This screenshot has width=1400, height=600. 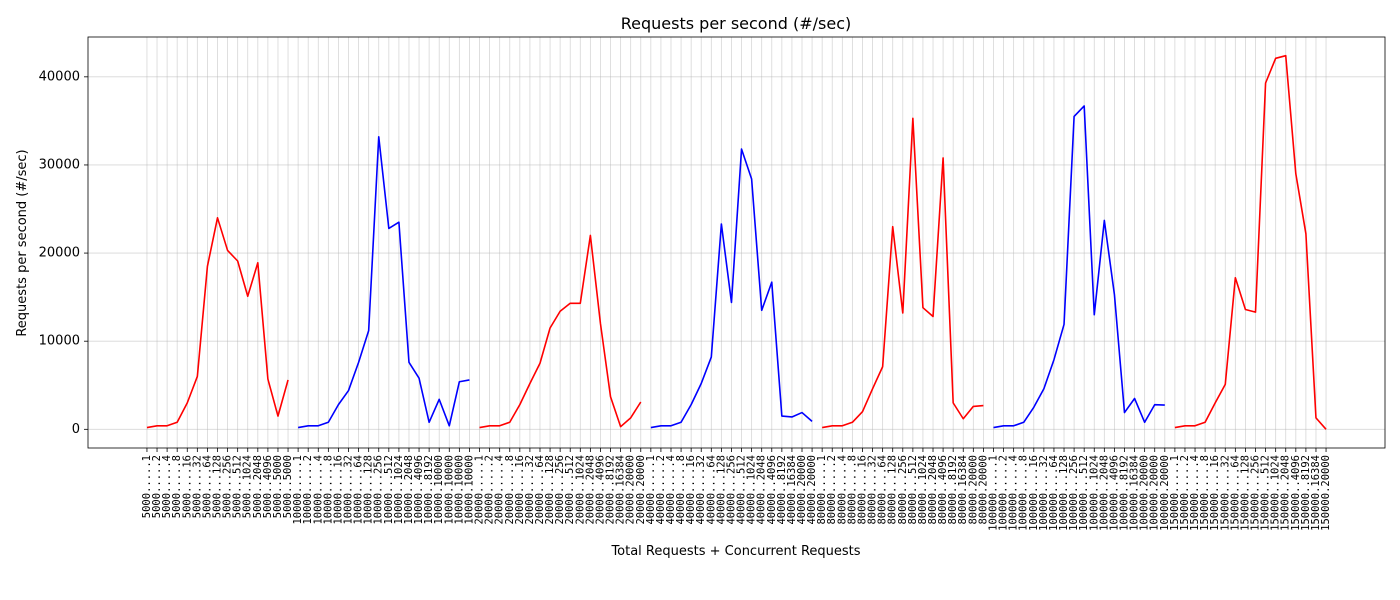 What do you see at coordinates (359, 490) in the screenshot?
I see `x-tick-label: 10000....64` at bounding box center [359, 490].